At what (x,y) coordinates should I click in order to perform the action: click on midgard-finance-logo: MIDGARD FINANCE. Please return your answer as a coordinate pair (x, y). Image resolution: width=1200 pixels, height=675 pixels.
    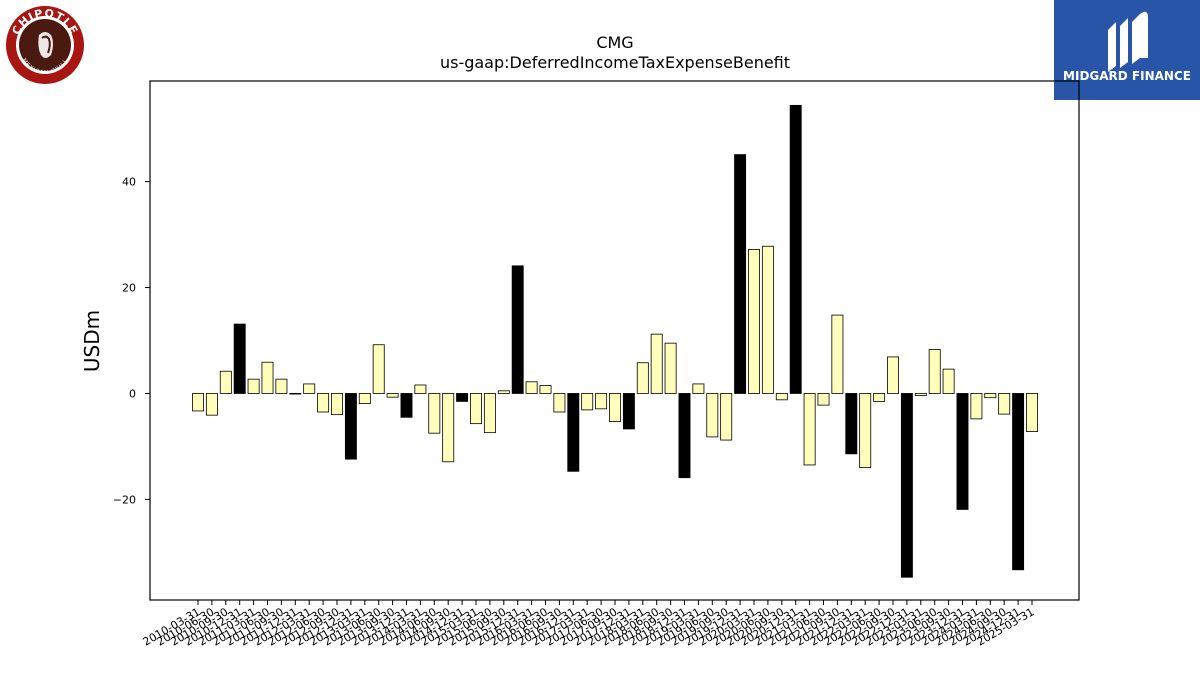
    Looking at the image, I should click on (1127, 50).